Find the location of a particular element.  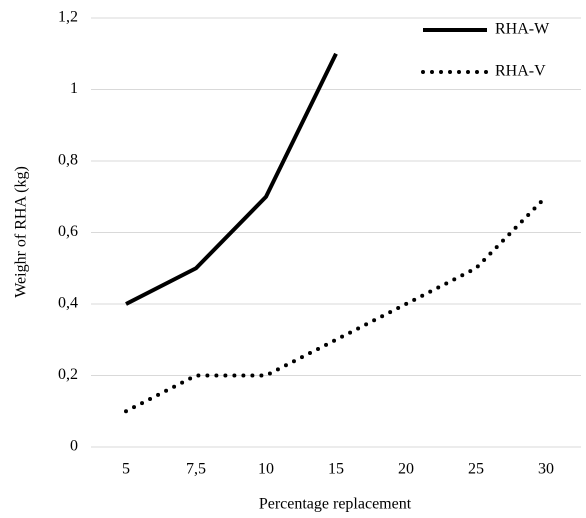

x-tick-label: 25 is located at coordinates (476, 469).